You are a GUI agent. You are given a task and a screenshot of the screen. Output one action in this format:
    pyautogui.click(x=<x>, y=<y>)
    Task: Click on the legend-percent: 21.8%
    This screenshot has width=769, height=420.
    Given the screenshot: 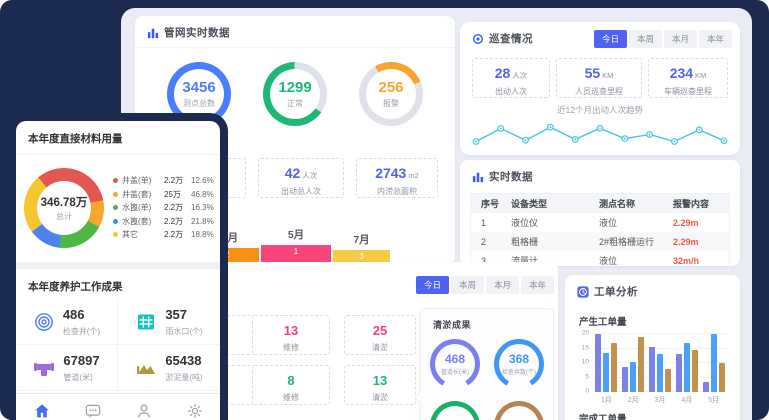 What is the action you would take?
    pyautogui.click(x=202, y=221)
    